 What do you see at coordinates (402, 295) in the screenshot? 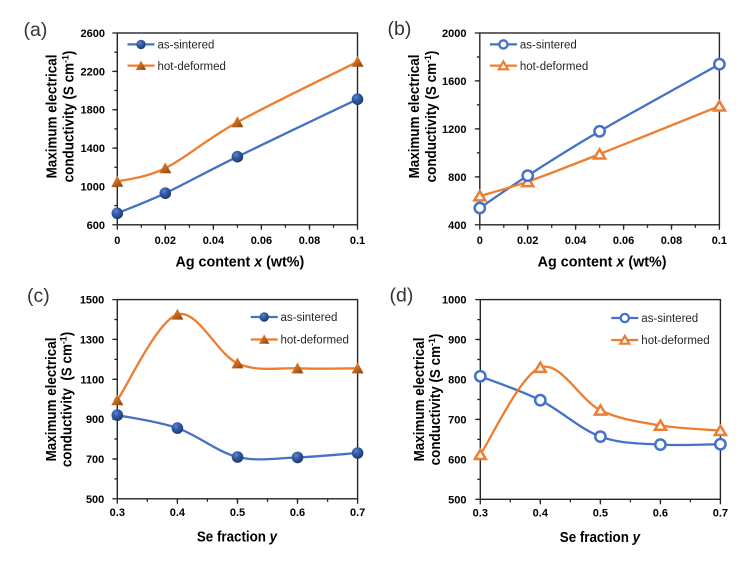
I see `svg-text: (d)` at bounding box center [402, 295].